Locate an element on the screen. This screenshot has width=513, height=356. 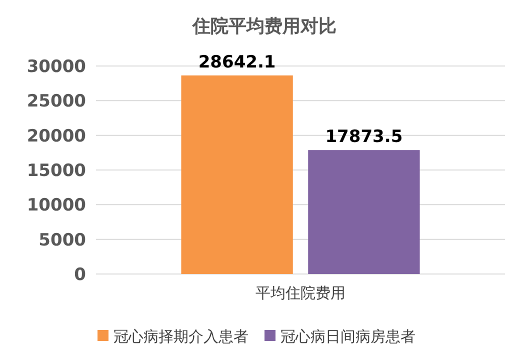
x-tick-label: 平均住院费用 is located at coordinates (301, 293).